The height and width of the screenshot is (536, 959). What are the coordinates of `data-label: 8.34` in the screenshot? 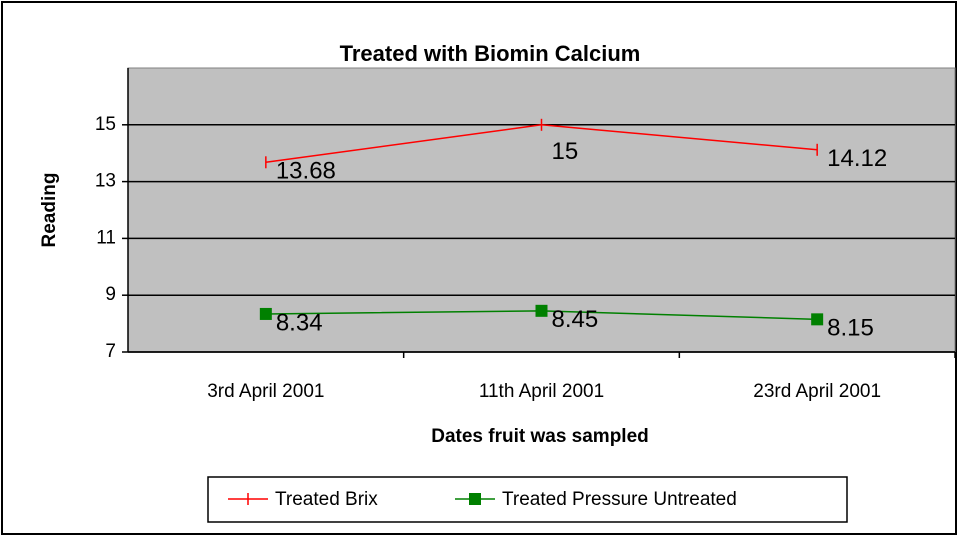 It's located at (299, 322).